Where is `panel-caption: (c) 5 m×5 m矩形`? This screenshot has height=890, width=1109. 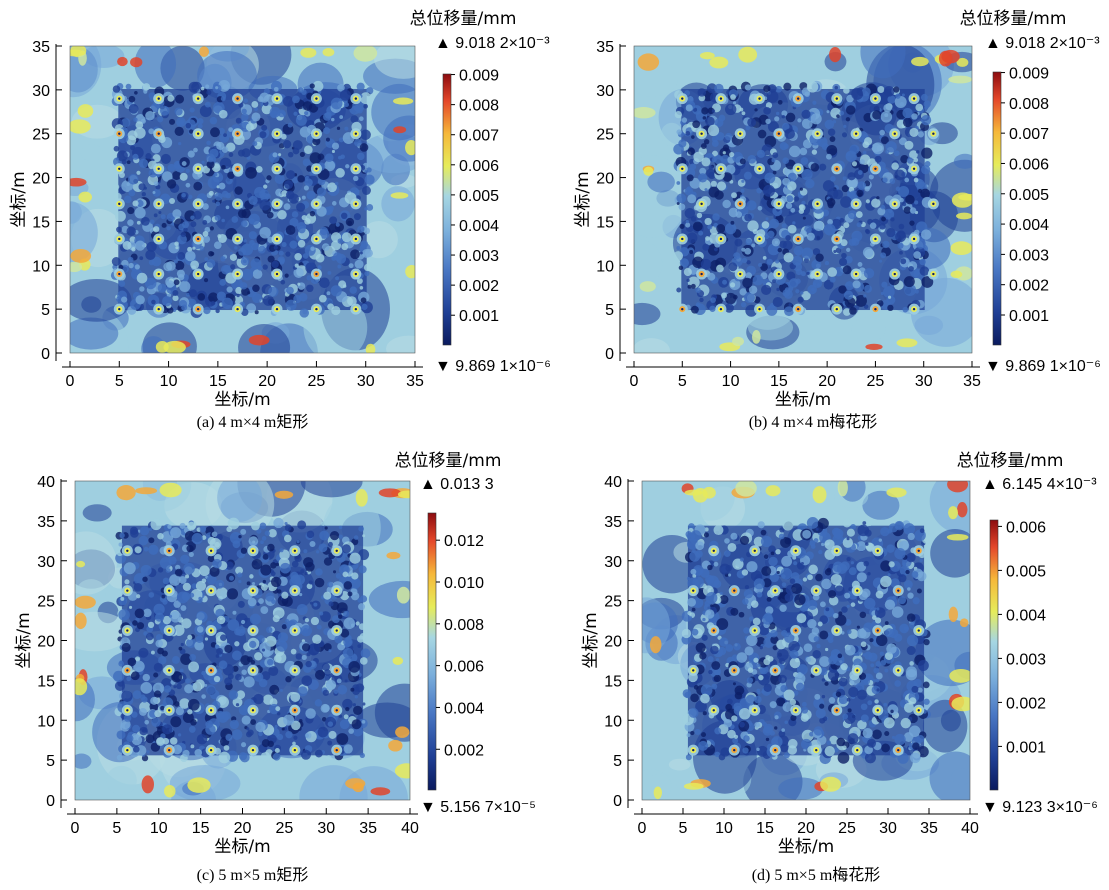
panel-caption: (c) 5 m×5 m矩形 is located at coordinates (253, 875).